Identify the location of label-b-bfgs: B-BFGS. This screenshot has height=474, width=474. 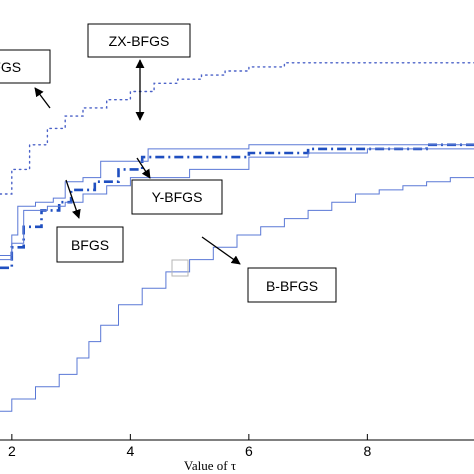
(292, 285).